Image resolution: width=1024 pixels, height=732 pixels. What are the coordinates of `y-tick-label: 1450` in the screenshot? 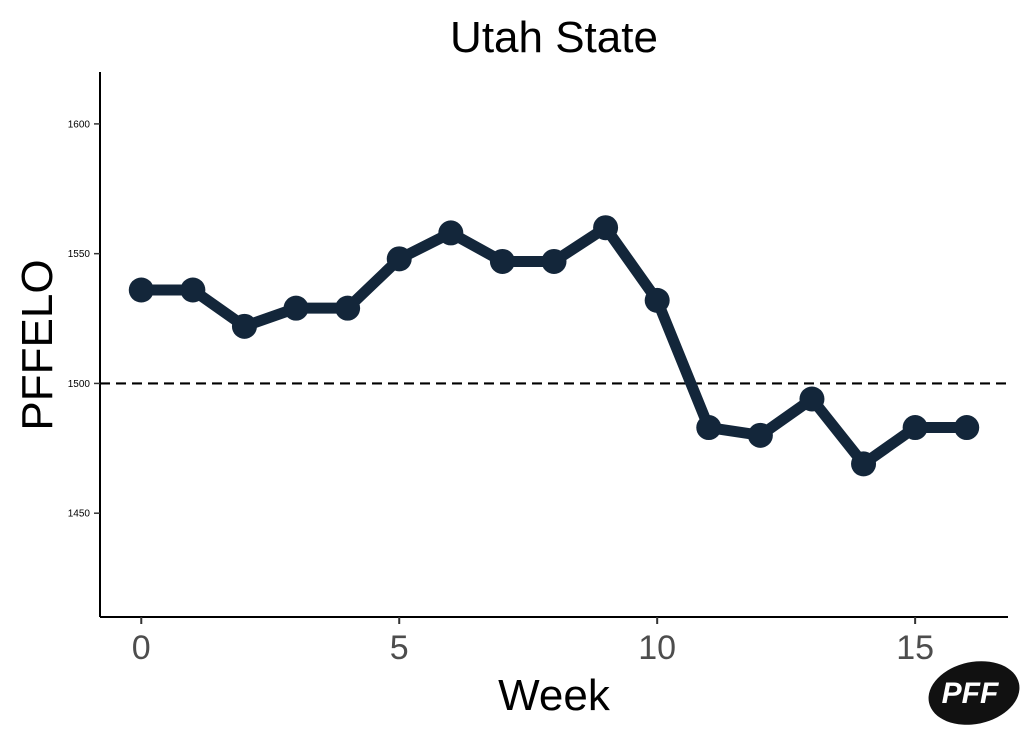 It's located at (79, 514).